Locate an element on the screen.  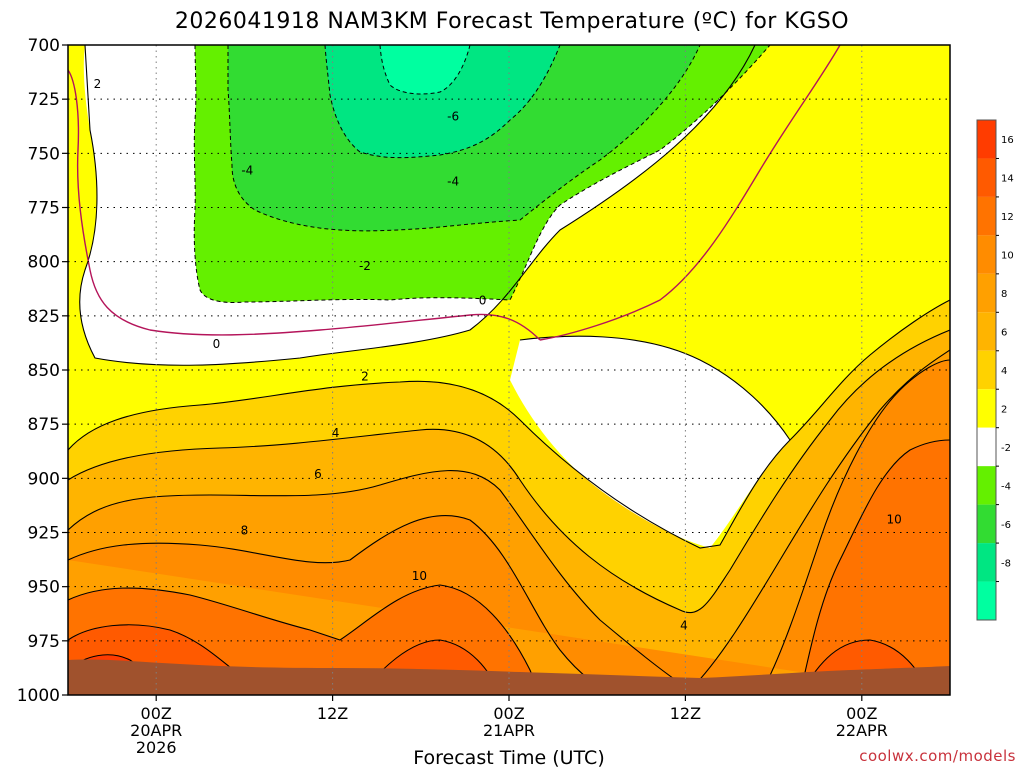
x-axis-label: Forecast Time (UTC) is located at coordinates (508, 757).